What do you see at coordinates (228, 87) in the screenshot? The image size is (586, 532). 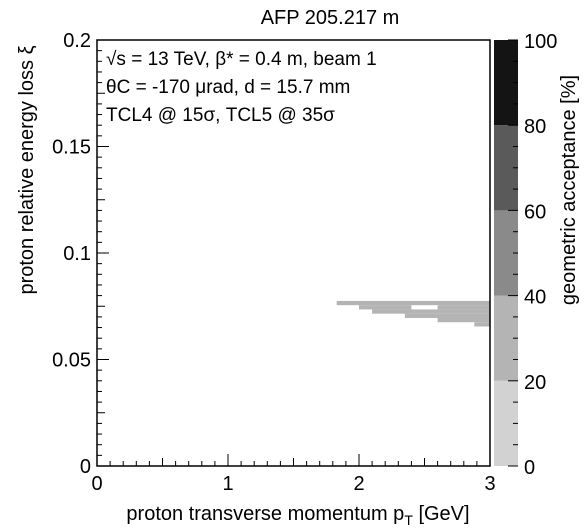 I see `annotation-crossing-angle: θC = -170 μrad, d = 15.7 mm` at bounding box center [228, 87].